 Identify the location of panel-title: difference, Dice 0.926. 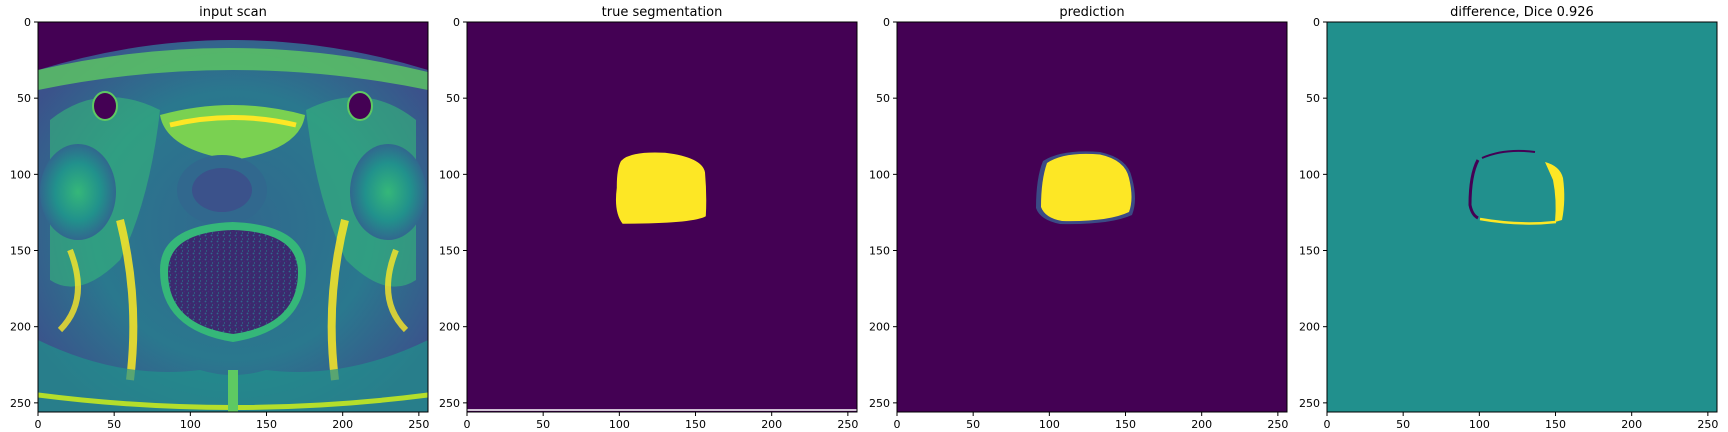
(1522, 12).